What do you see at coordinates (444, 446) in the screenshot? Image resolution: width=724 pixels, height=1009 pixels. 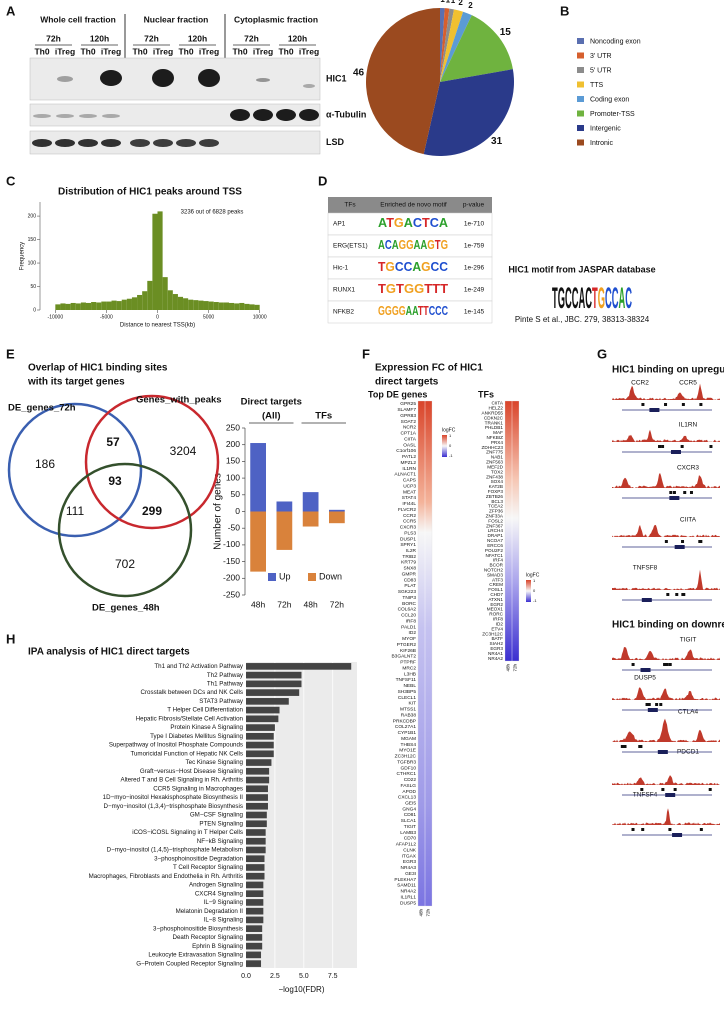 I see `legend-gradient` at bounding box center [444, 446].